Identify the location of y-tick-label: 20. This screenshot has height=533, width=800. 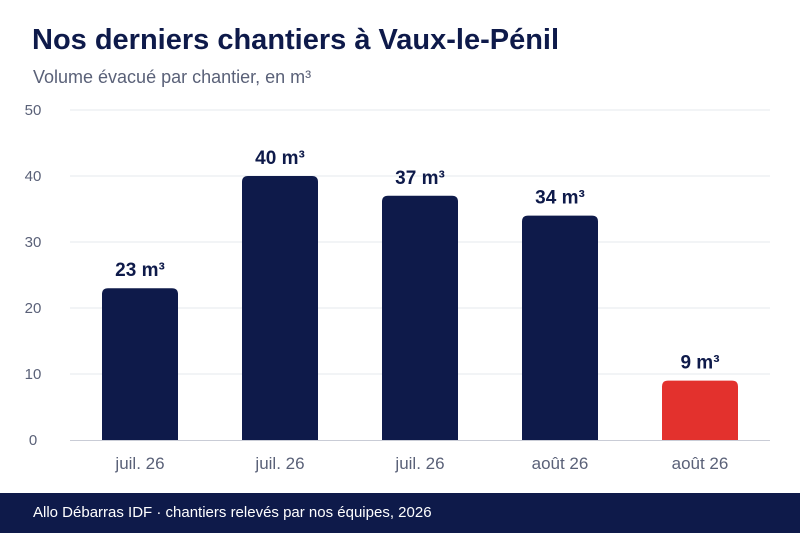
(33, 308).